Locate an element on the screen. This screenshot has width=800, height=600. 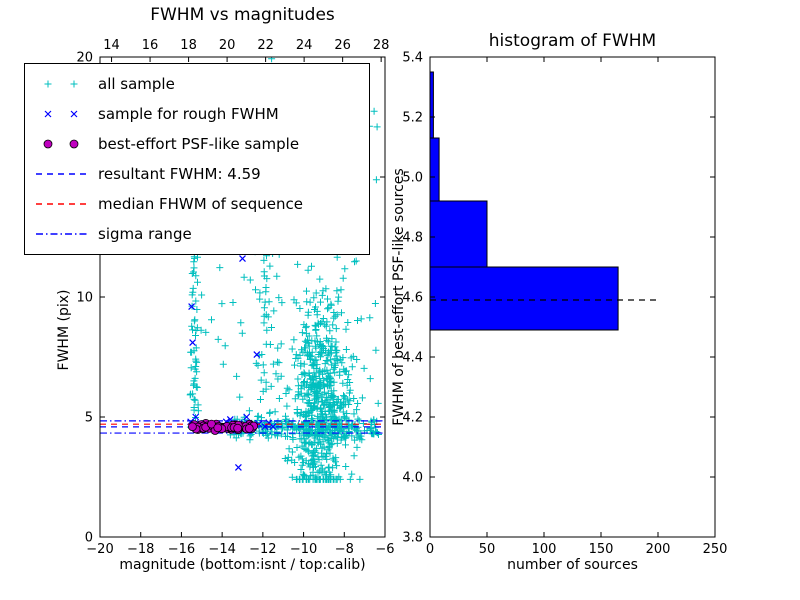
svg-text: 18 is located at coordinates (188, 45).